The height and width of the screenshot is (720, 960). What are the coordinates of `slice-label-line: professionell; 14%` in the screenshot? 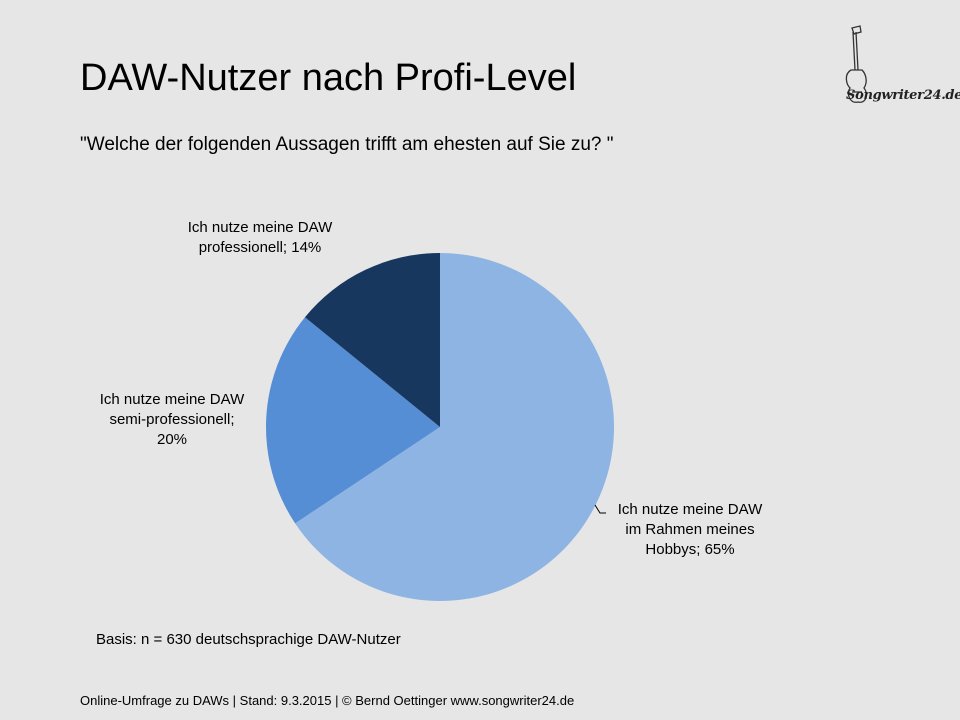 It's located at (260, 247).